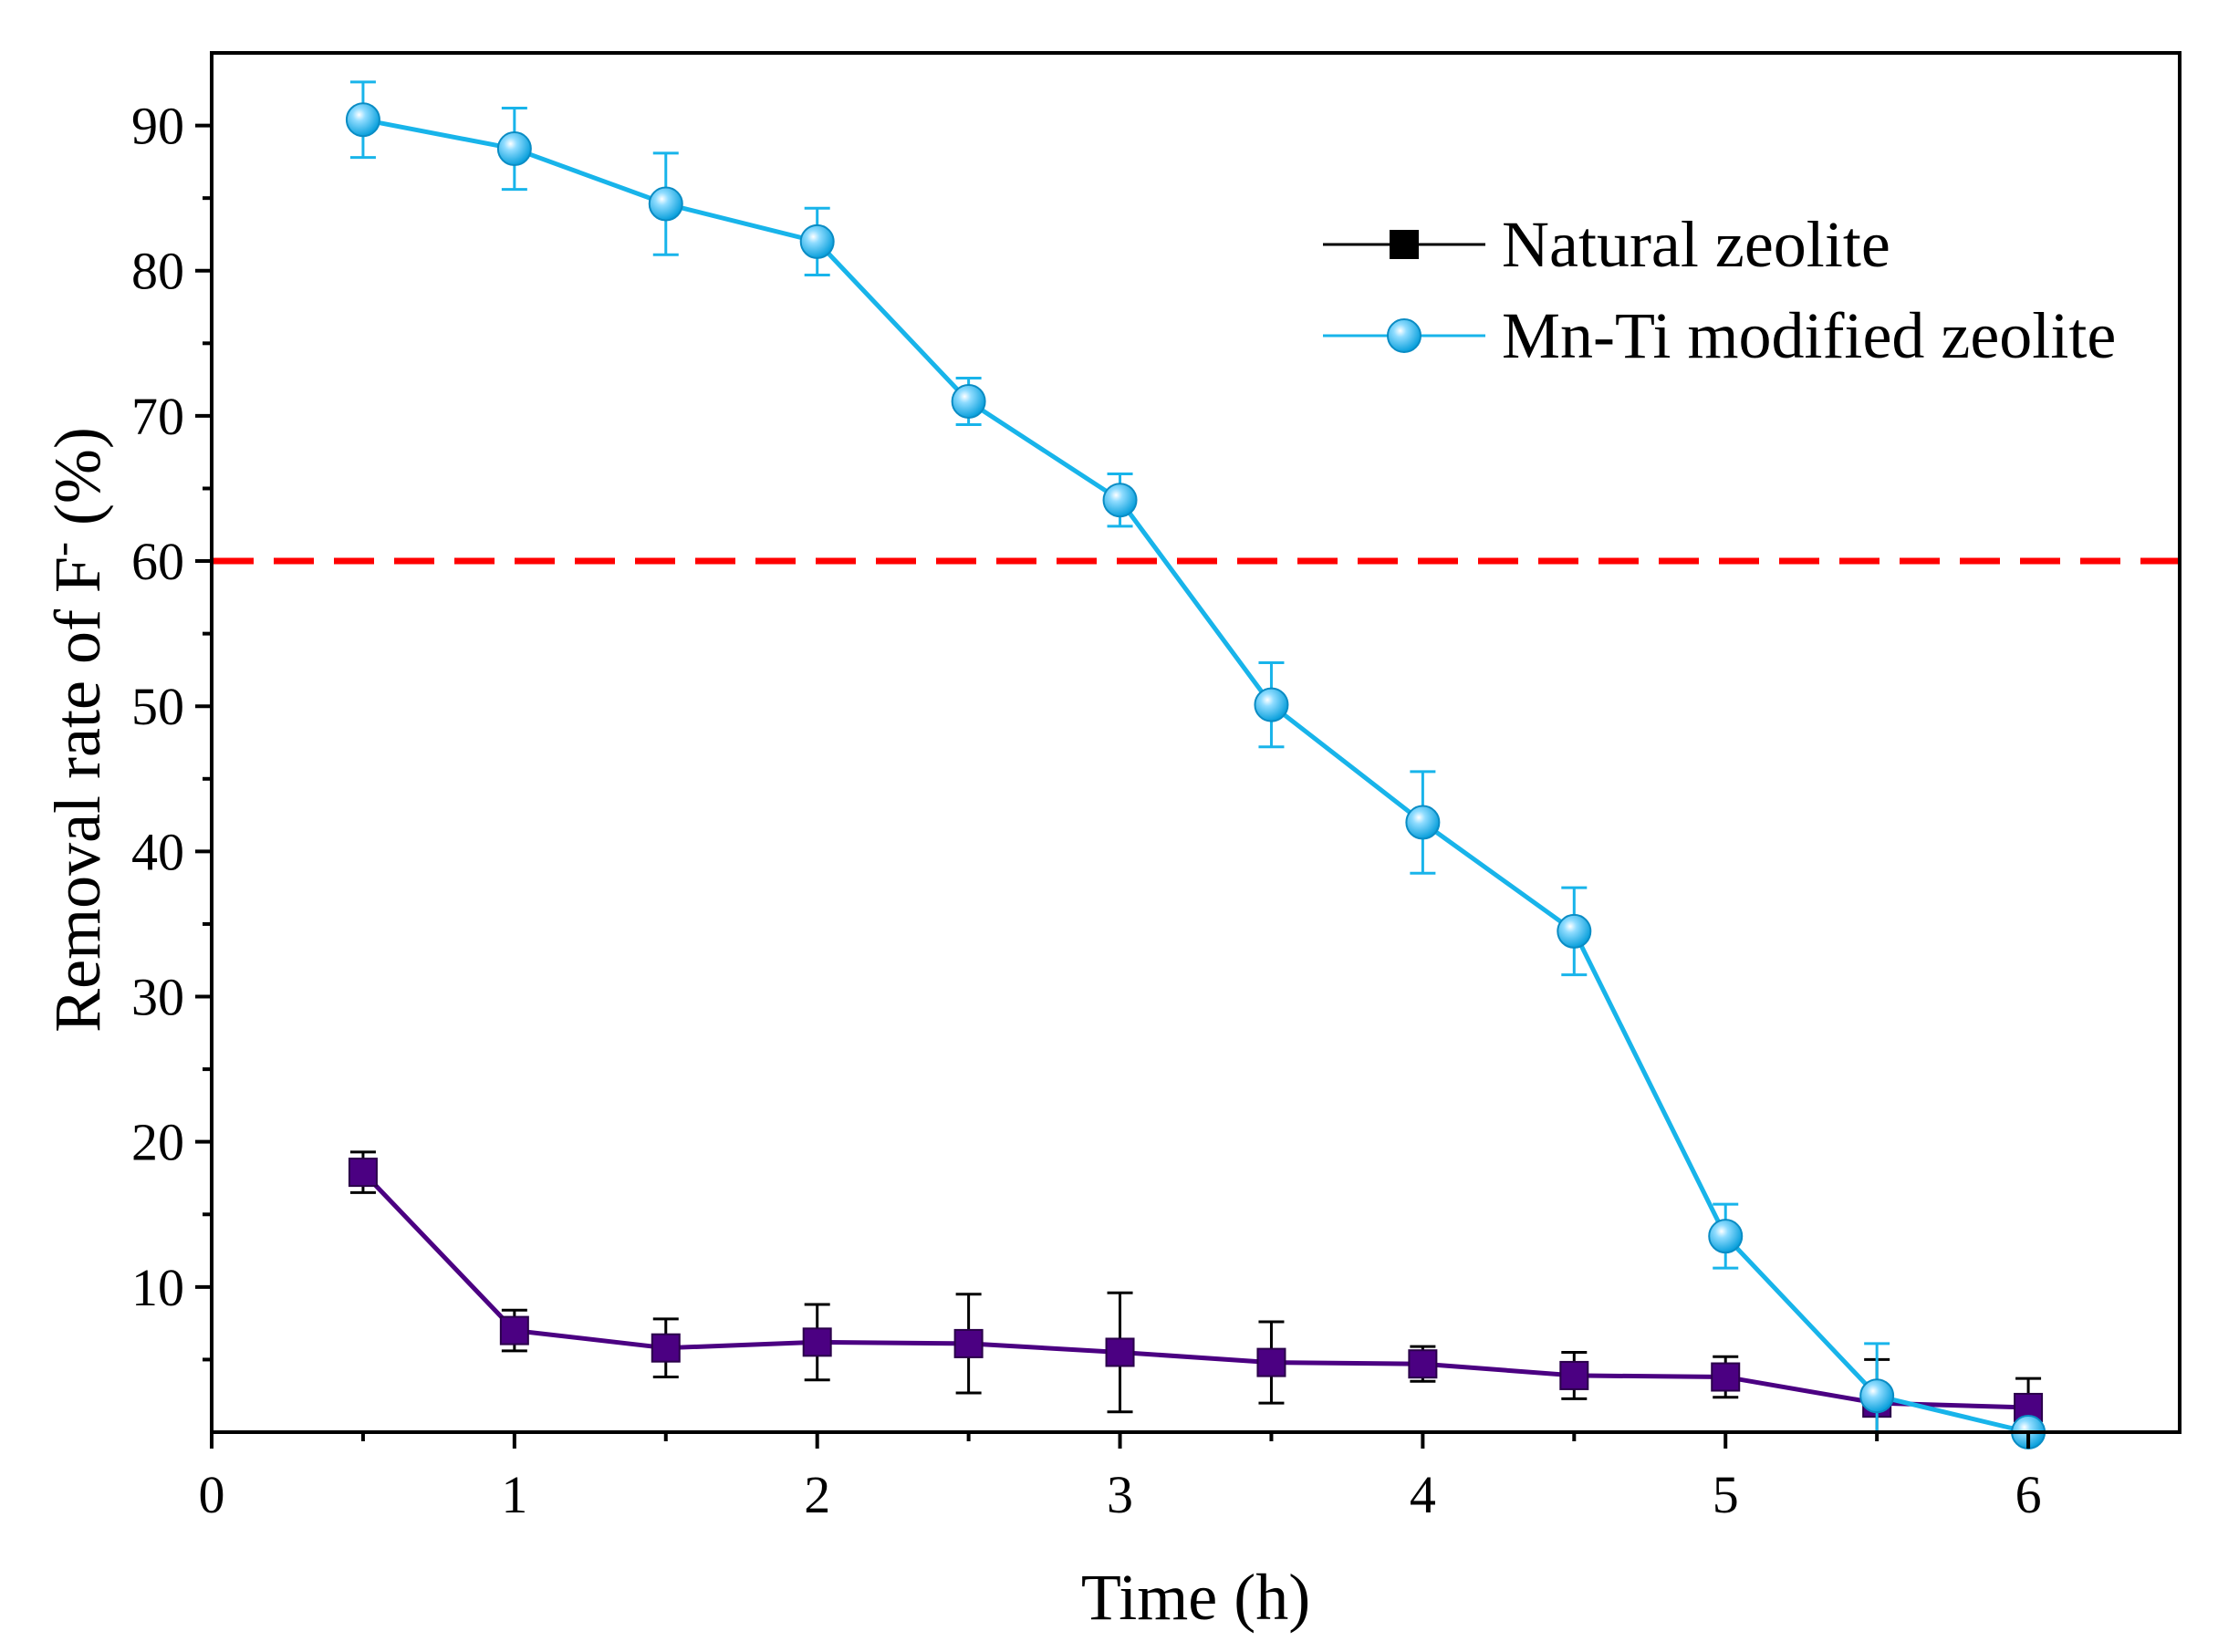 The height and width of the screenshot is (1652, 2218). I want to click on y-axis: 10 20 30 40 50 60 70 80 90, so click(171, 730).